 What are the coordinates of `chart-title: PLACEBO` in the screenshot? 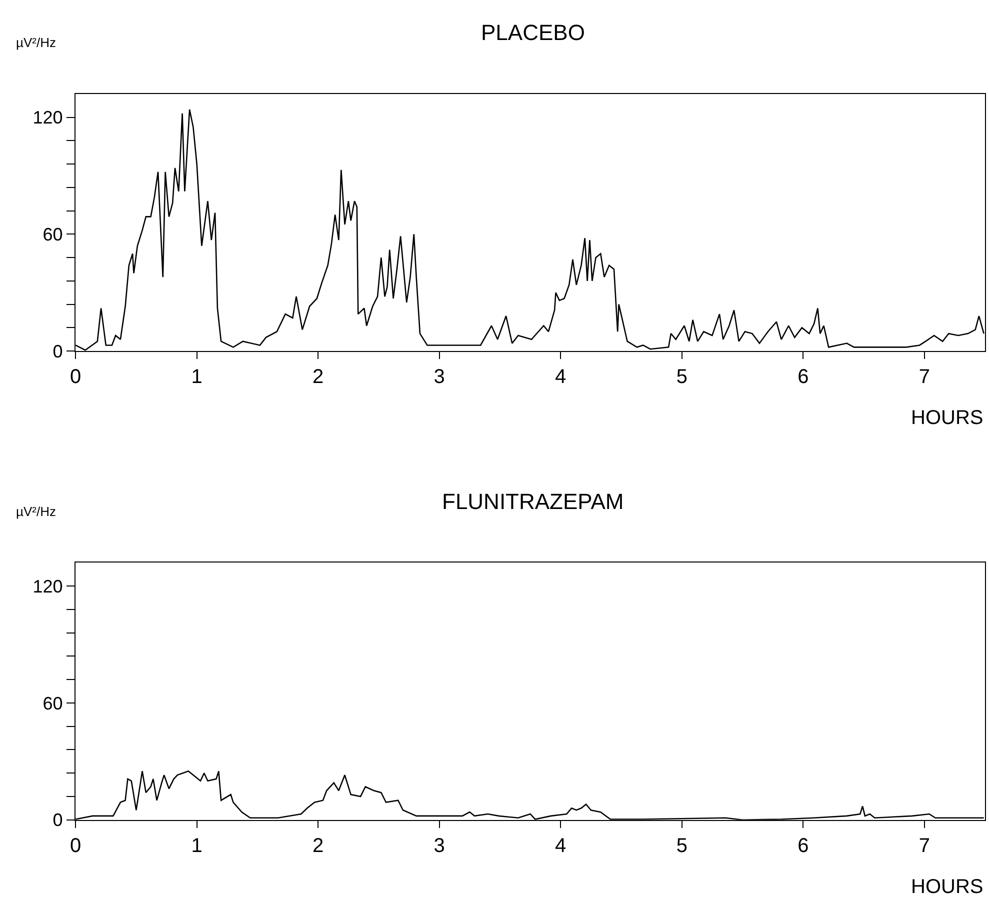 It's located at (533, 32).